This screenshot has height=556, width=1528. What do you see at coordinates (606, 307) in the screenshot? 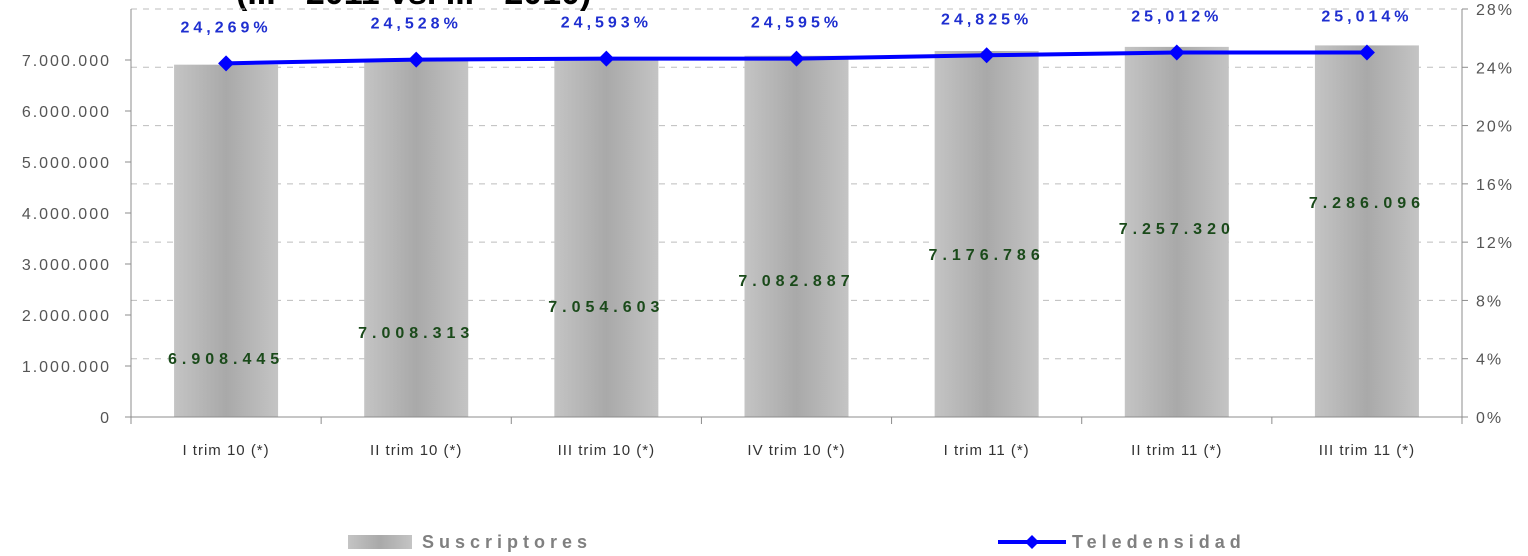
I see `bar-value-label: 7.054.603` at bounding box center [606, 307].